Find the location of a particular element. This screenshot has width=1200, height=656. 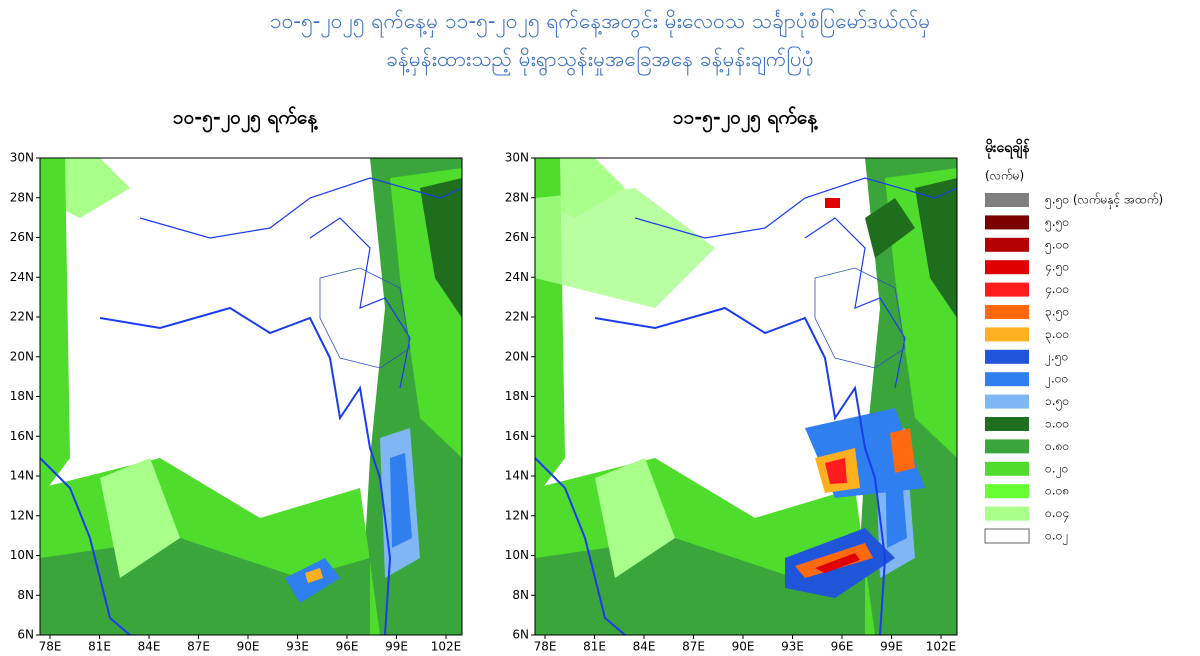

legend-label: ၁.၀၀ is located at coordinates (1057, 424).